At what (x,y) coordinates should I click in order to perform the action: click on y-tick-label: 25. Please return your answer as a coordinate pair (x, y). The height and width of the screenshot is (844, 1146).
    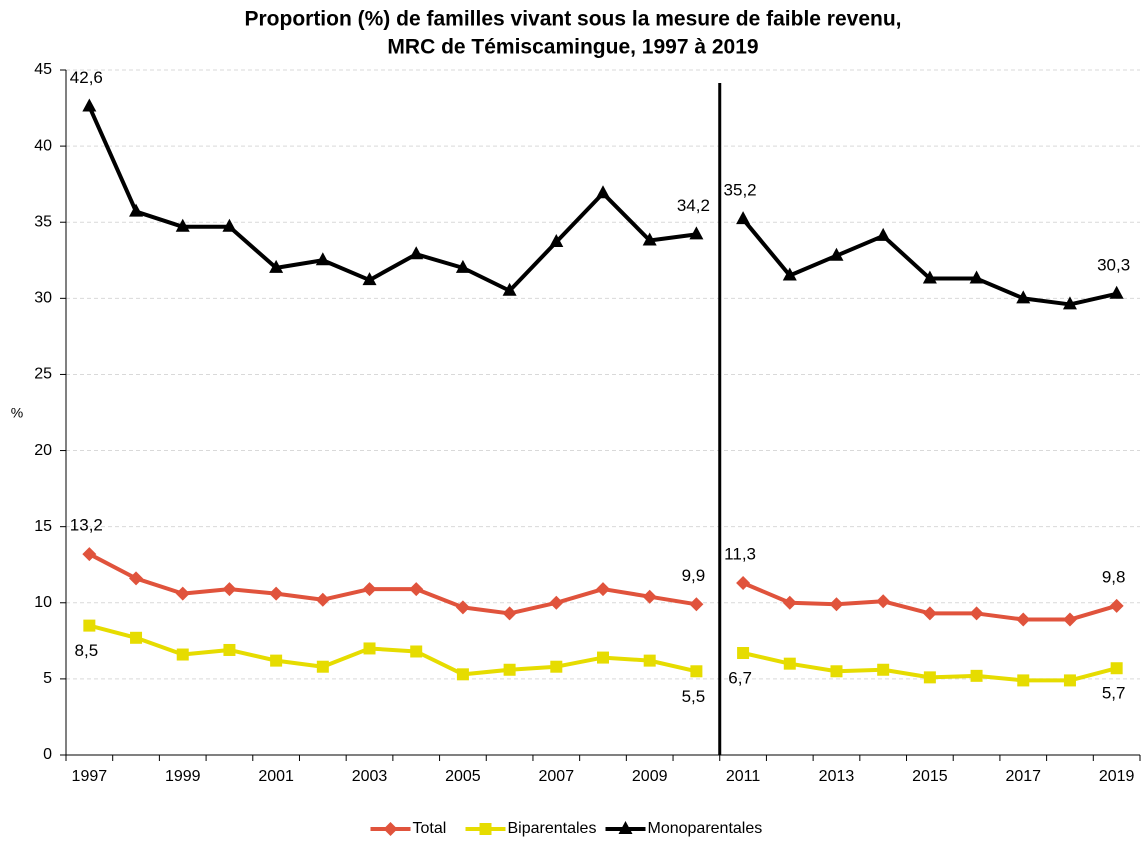
    Looking at the image, I should click on (43, 374).